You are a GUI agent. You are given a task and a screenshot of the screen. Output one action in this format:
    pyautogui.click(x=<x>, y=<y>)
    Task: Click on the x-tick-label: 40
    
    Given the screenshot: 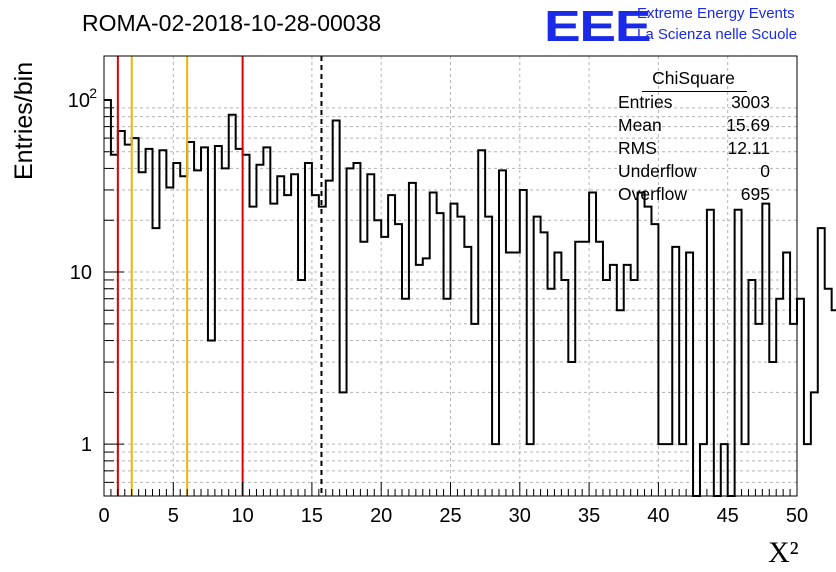 What is the action you would take?
    pyautogui.click(x=658, y=516)
    